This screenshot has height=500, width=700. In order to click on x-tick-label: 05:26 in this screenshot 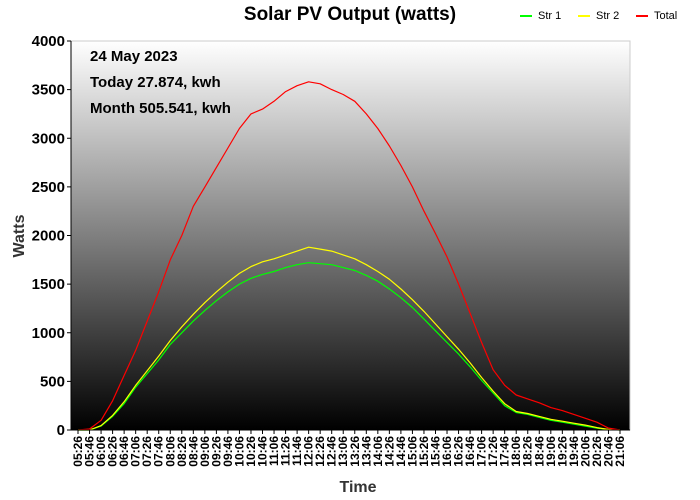, I will do `click(78, 451)`.